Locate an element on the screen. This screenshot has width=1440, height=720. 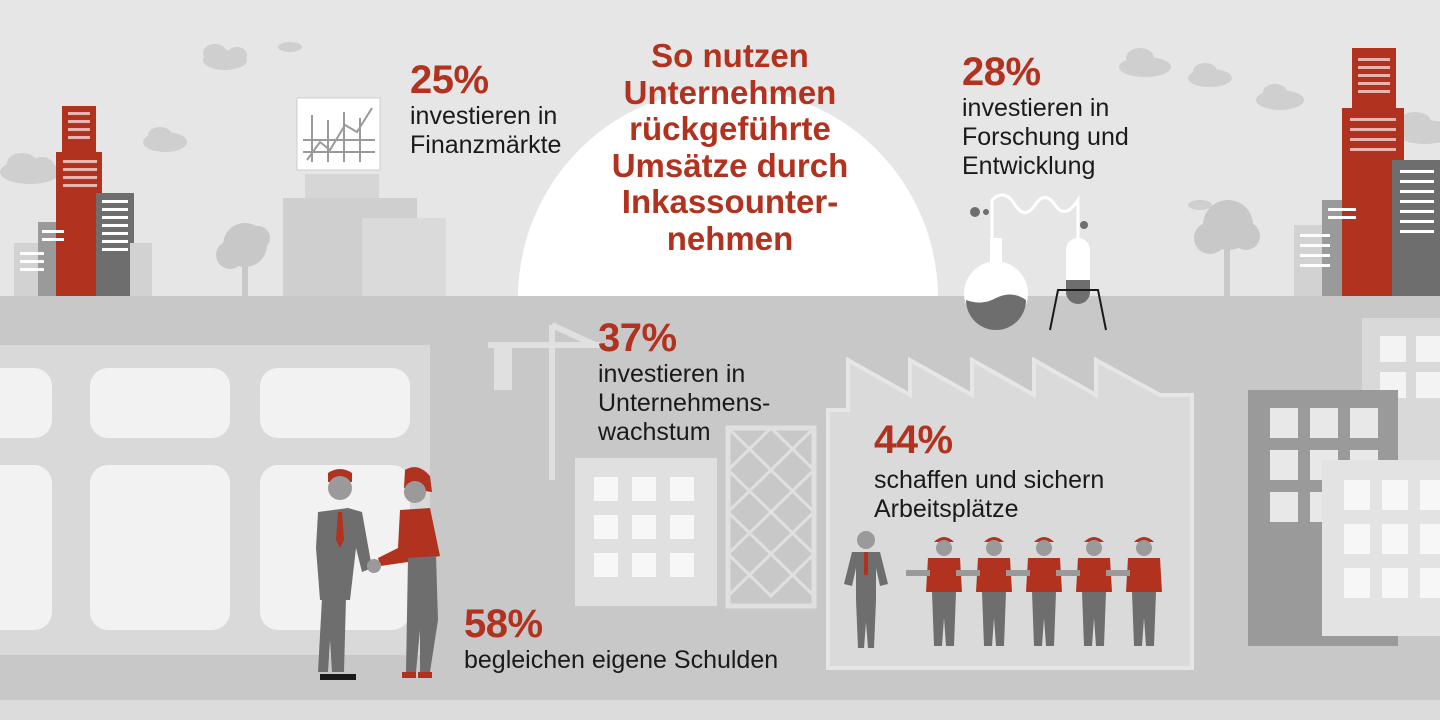
stat-growth-percent: 37% is located at coordinates (637, 338).